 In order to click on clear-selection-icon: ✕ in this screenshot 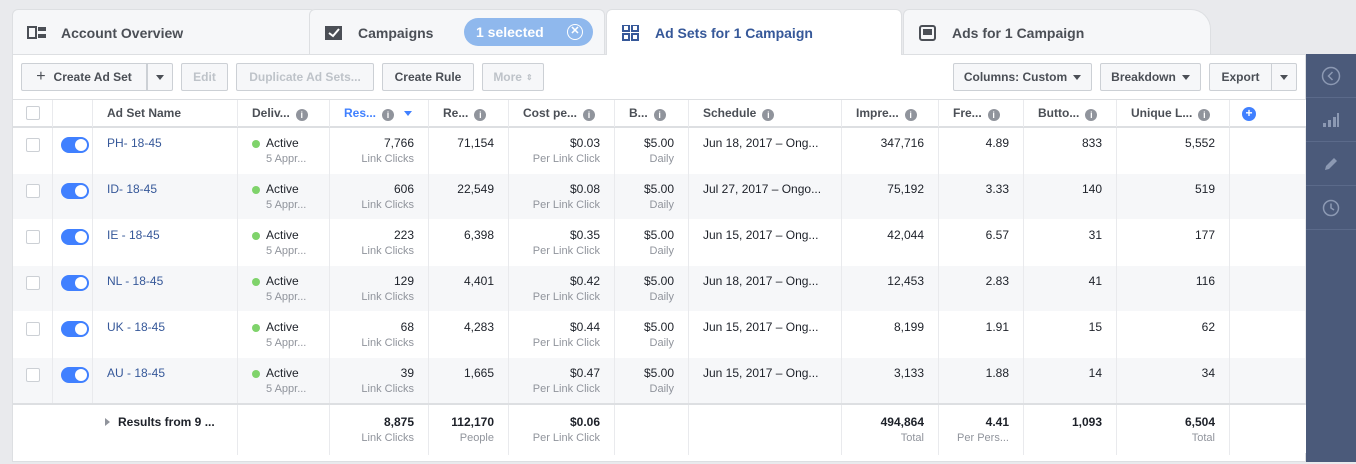, I will do `click(575, 32)`.